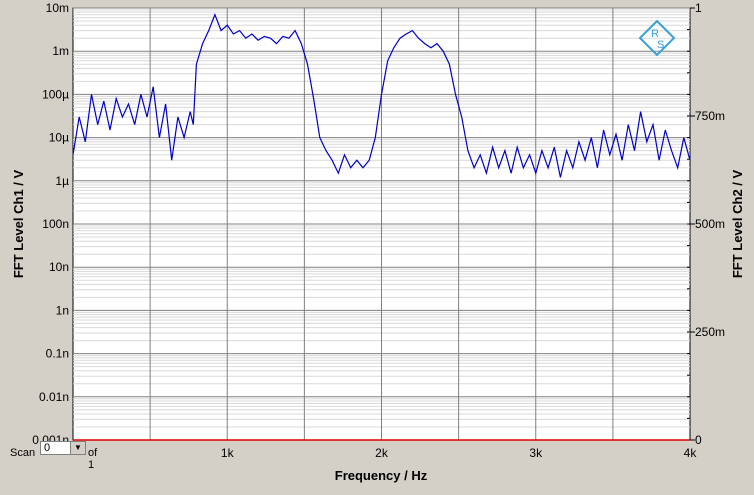  I want to click on x-ticks: 1k 2k 3k 4k, so click(459, 453).